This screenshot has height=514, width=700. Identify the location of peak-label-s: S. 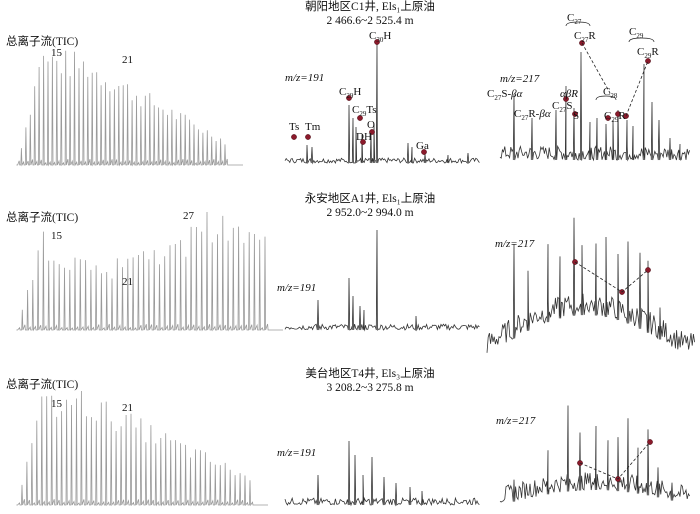
(576, 116).